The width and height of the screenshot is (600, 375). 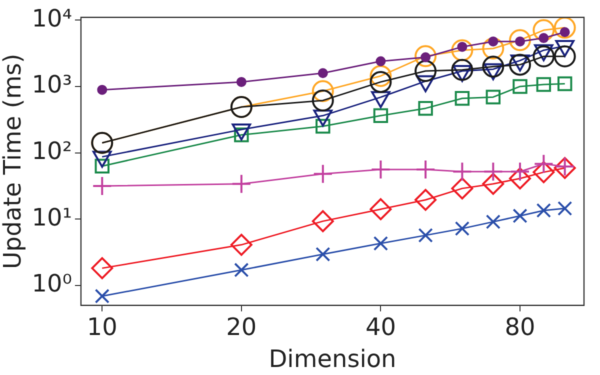 What do you see at coordinates (380, 327) in the screenshot?
I see `x-tick-label: 40` at bounding box center [380, 327].